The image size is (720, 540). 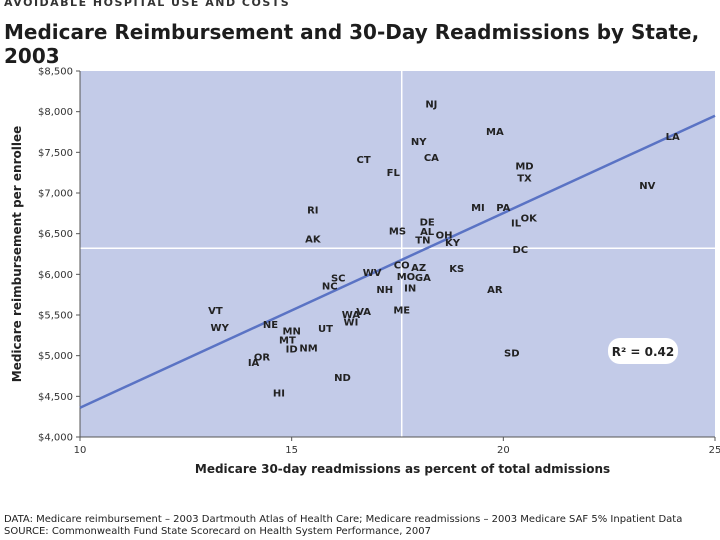 What do you see at coordinates (330, 287) in the screenshot?
I see `data-point-label-nc: NC` at bounding box center [330, 287].